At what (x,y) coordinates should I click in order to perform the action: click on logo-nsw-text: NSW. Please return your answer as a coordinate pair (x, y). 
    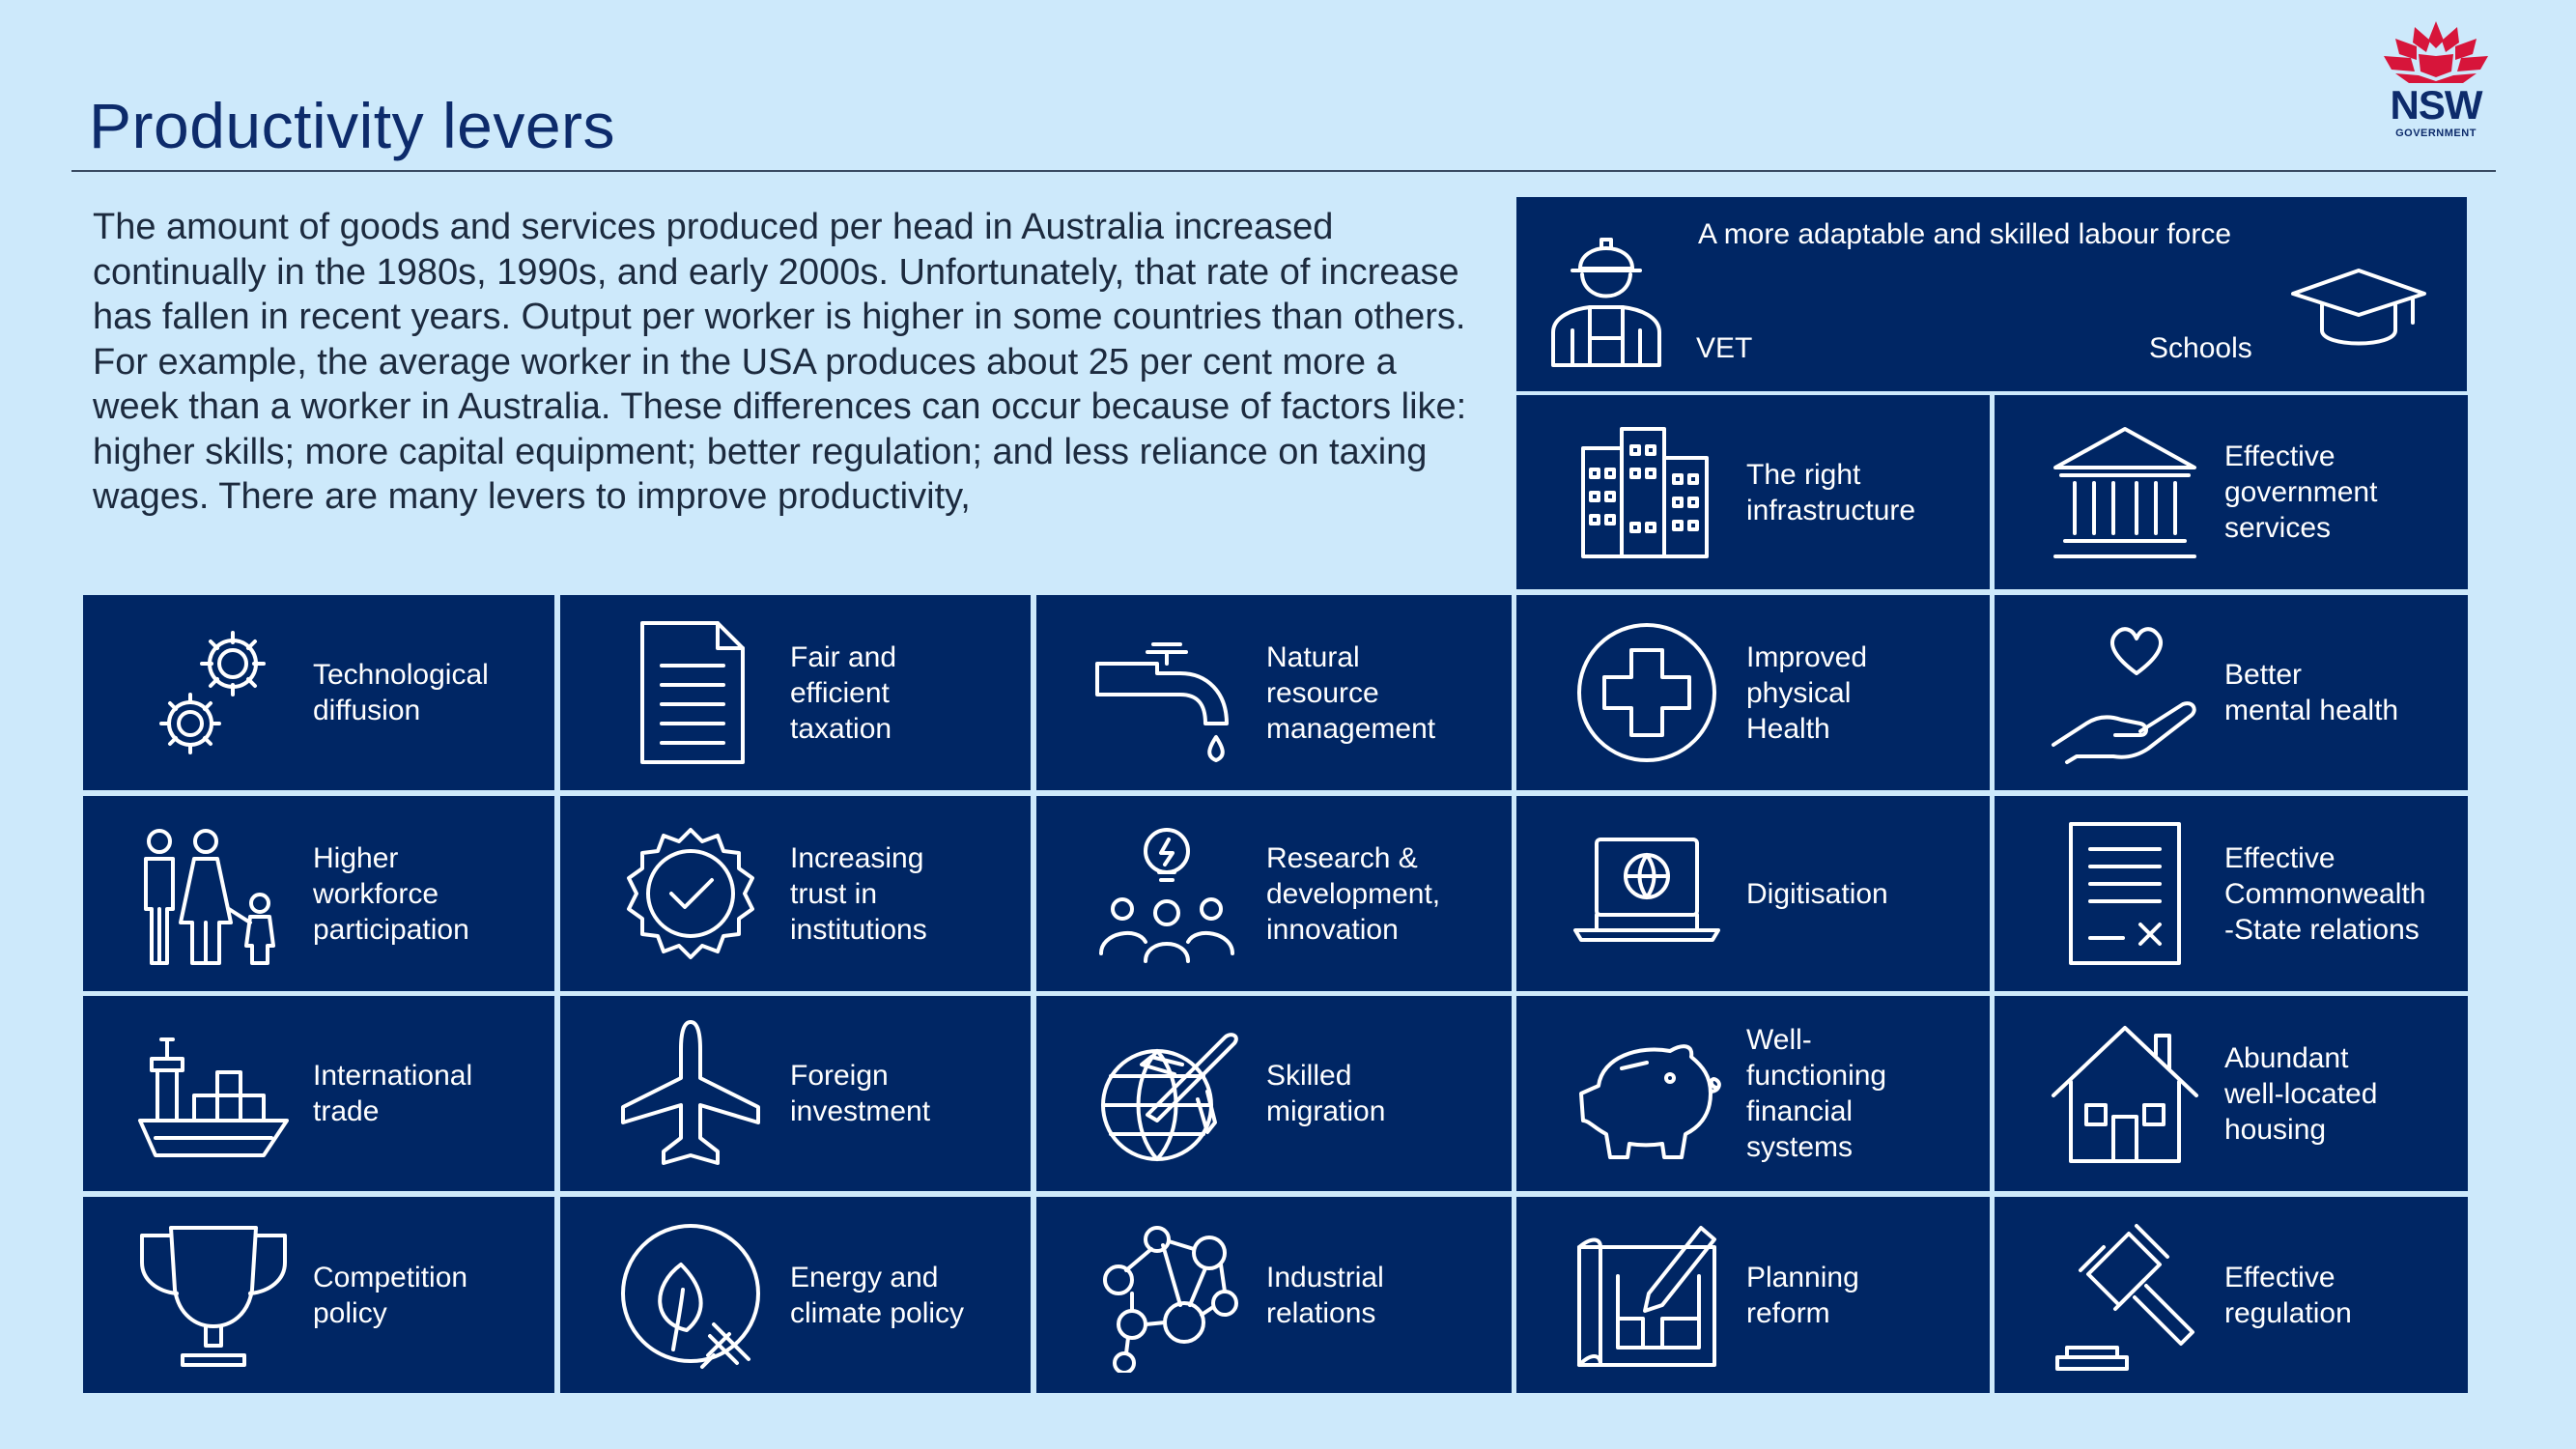
    Looking at the image, I should click on (2436, 105).